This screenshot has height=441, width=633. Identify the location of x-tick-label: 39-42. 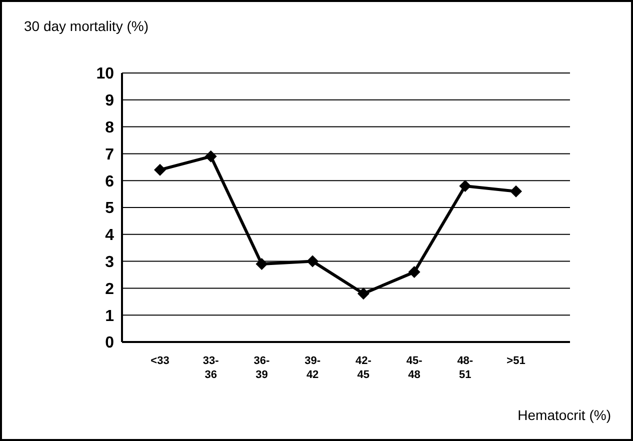
(312, 368).